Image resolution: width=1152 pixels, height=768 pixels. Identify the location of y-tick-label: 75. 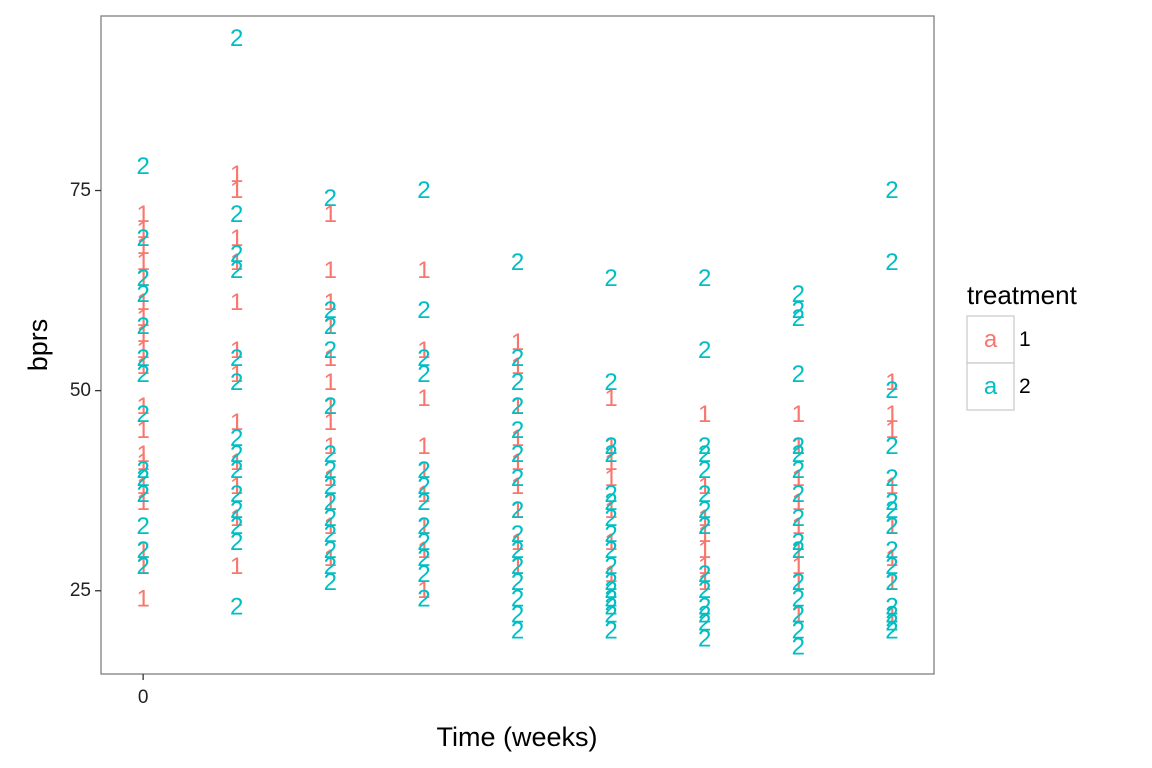
(80, 190).